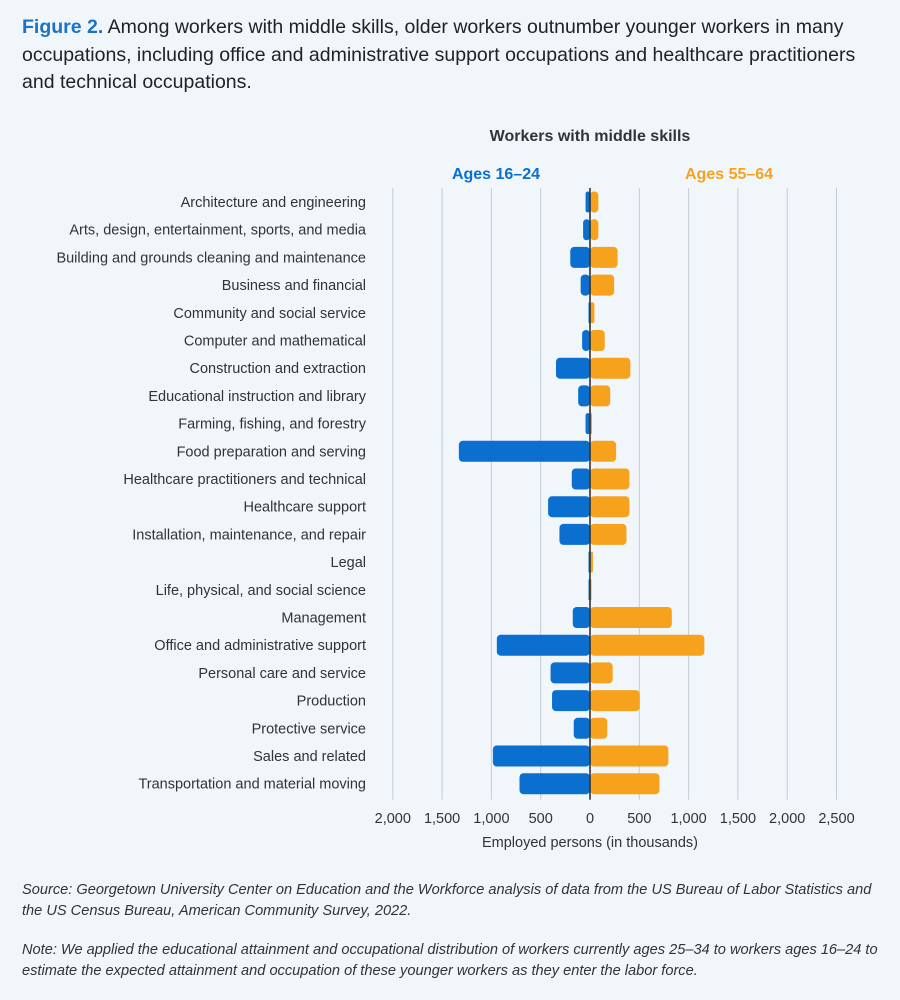 The height and width of the screenshot is (1000, 900). I want to click on category-label: Legal, so click(348, 563).